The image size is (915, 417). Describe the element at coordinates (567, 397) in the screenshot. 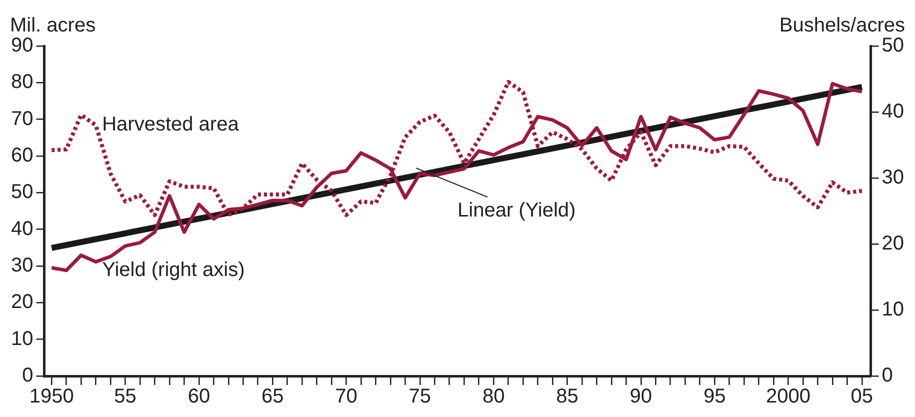

I see `x-tick-label: 85` at that location.